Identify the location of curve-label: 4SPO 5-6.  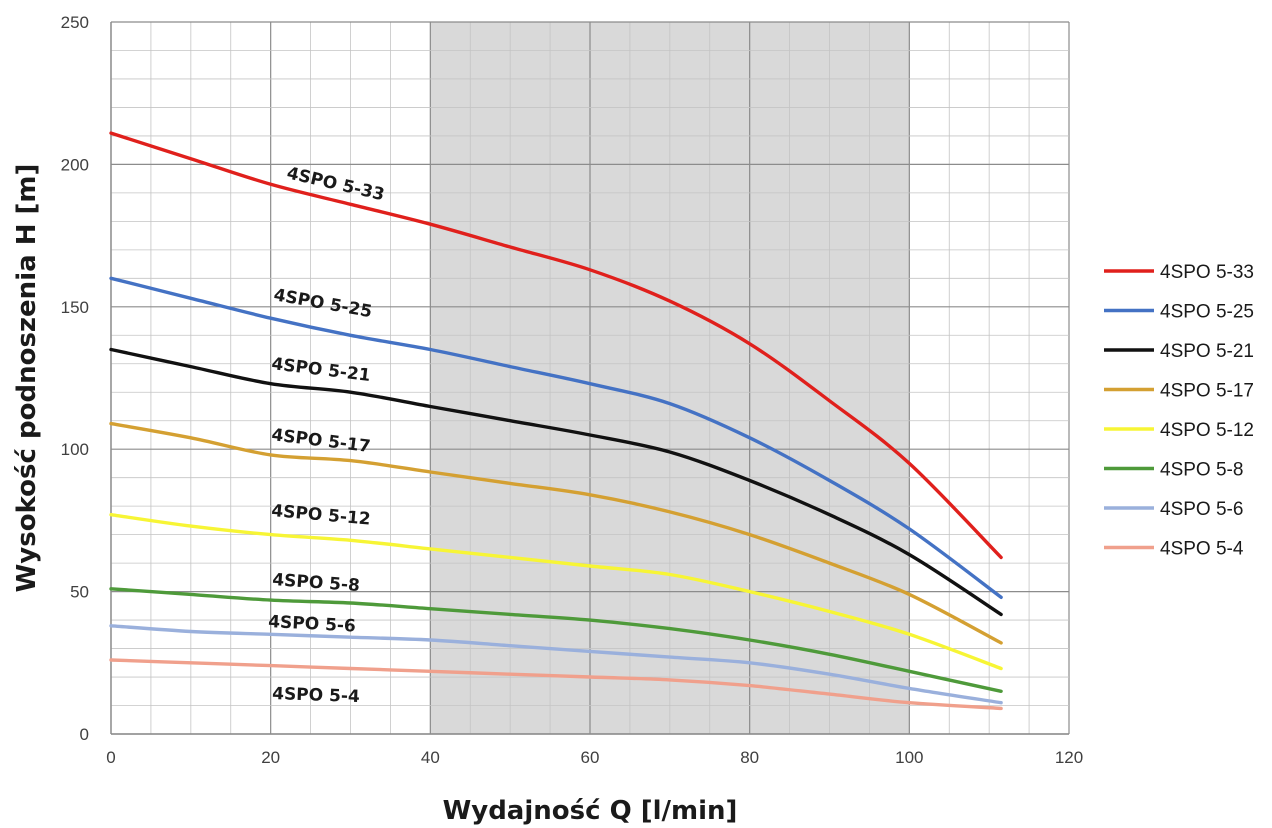
(312, 624).